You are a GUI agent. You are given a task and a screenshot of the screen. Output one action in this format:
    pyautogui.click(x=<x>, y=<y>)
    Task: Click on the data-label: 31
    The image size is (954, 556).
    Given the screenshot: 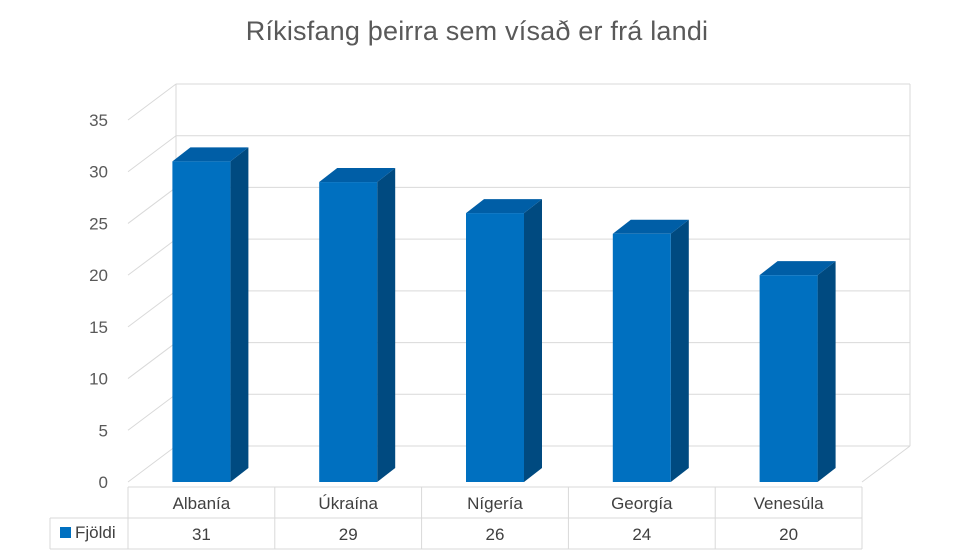 What is the action you would take?
    pyautogui.click(x=201, y=534)
    